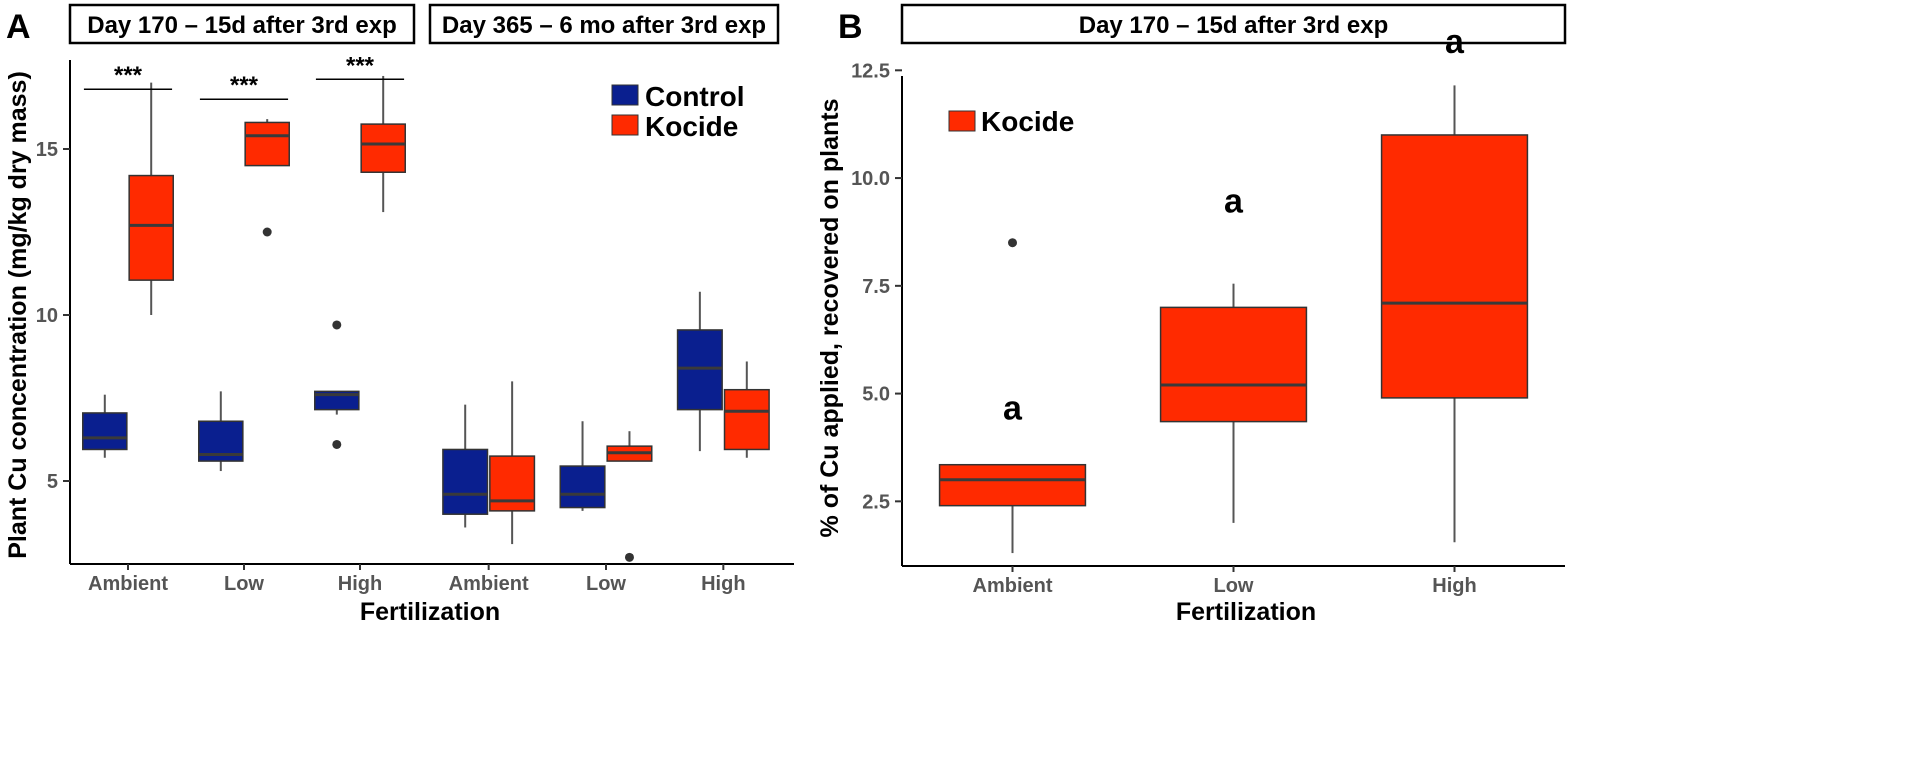 The height and width of the screenshot is (769, 1917). Describe the element at coordinates (18, 315) in the screenshot. I see `y-axis-title-a: Plant Cu concentration (mg/kg dry mass)` at that location.